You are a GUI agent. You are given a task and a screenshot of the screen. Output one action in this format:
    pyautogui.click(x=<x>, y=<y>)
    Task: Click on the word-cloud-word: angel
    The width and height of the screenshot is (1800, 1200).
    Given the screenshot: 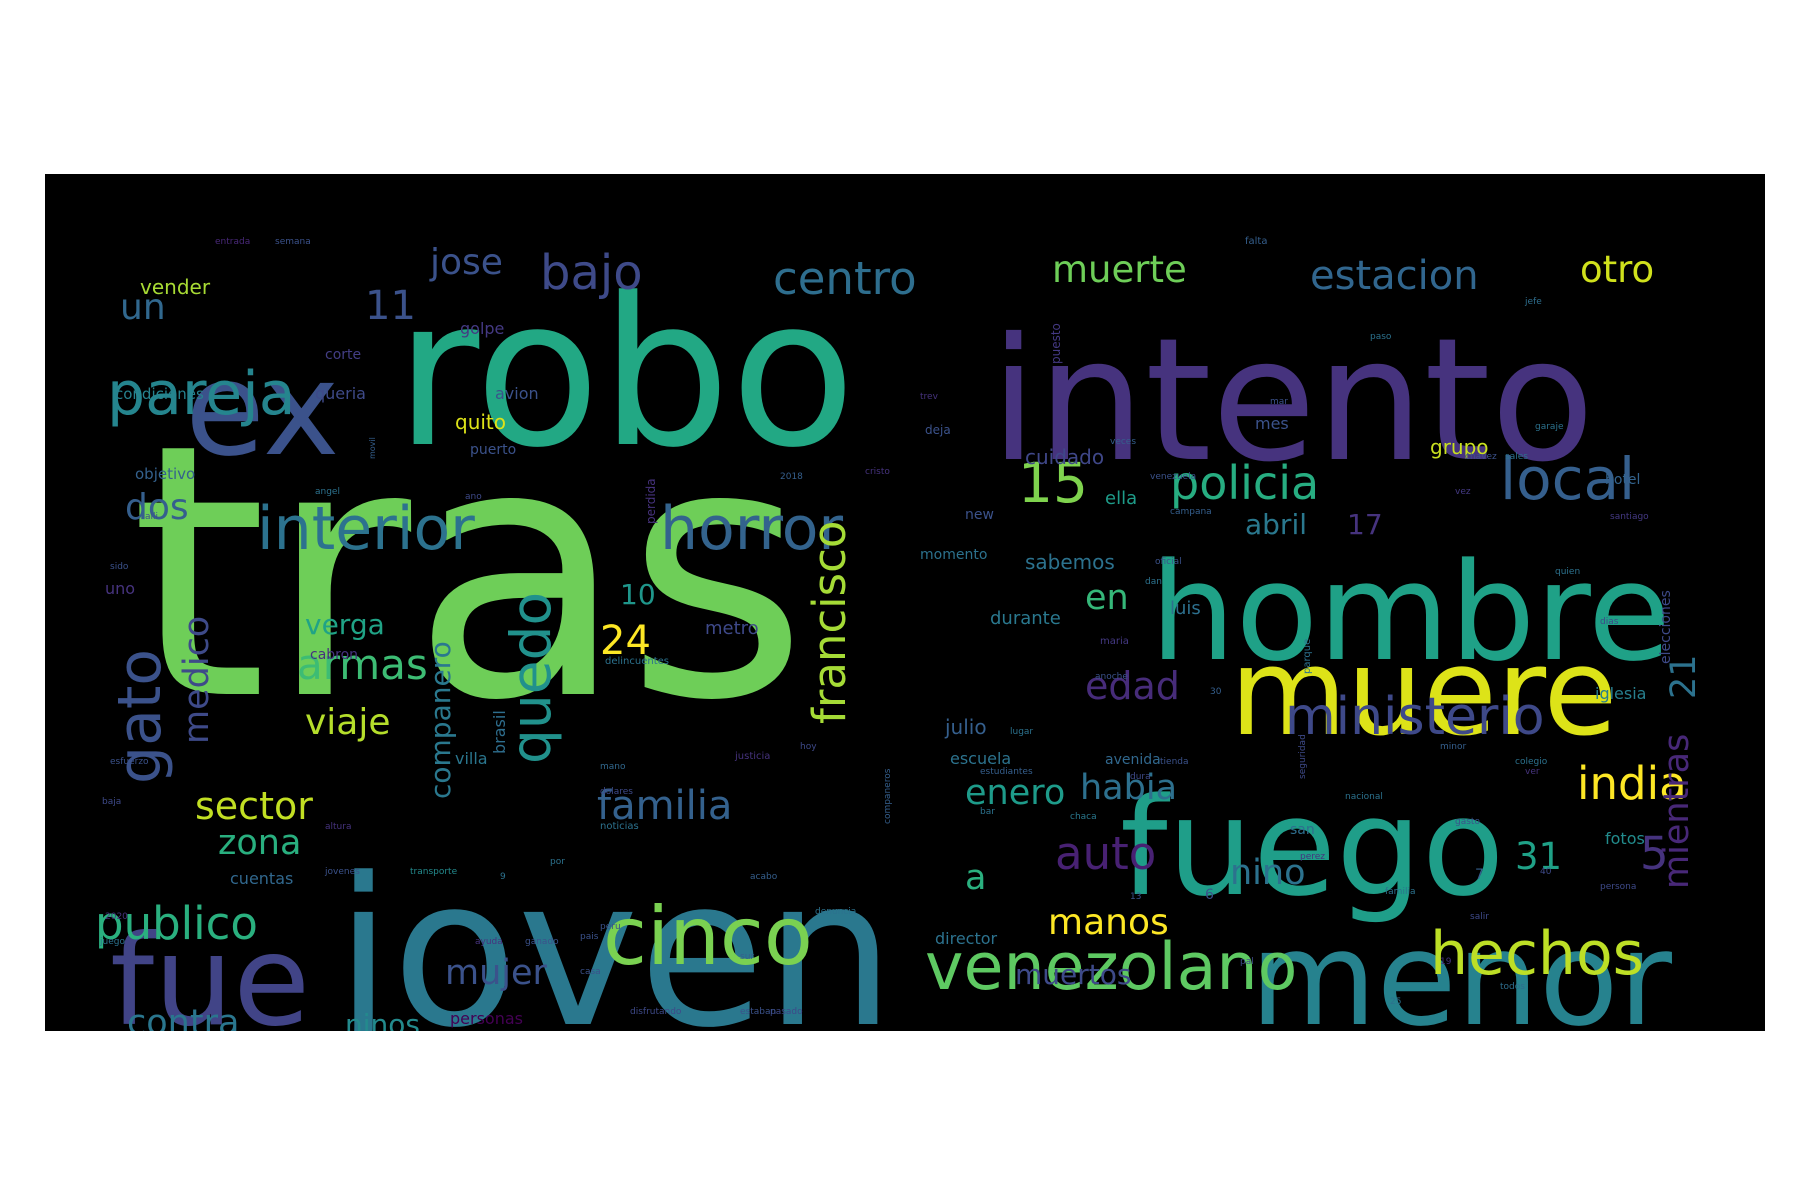 What is the action you would take?
    pyautogui.click(x=327, y=492)
    